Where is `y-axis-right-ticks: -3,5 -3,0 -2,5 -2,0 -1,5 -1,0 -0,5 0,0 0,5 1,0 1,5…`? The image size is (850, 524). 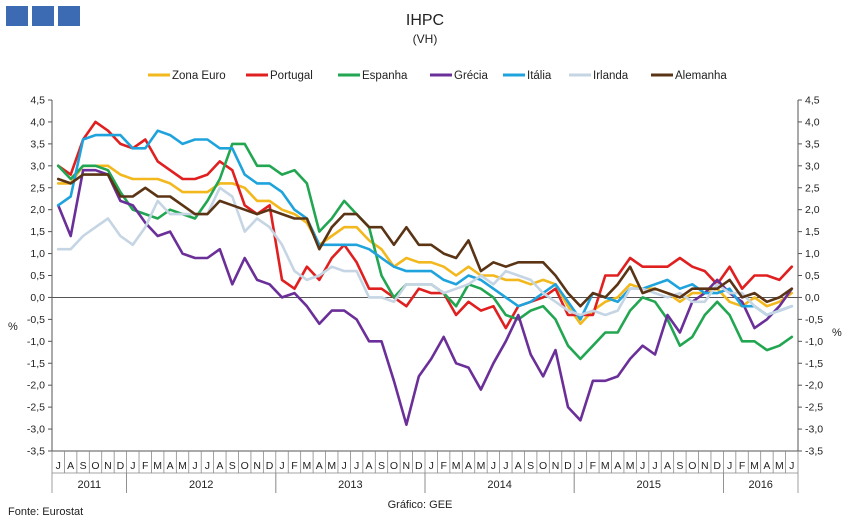
y-axis-right-ticks: -3,5 -3,0 -2,5 -2,0 -1,5 -1,0 -0,5 0,0 0,5 1,0 1,5… is located at coordinates (810, 276).